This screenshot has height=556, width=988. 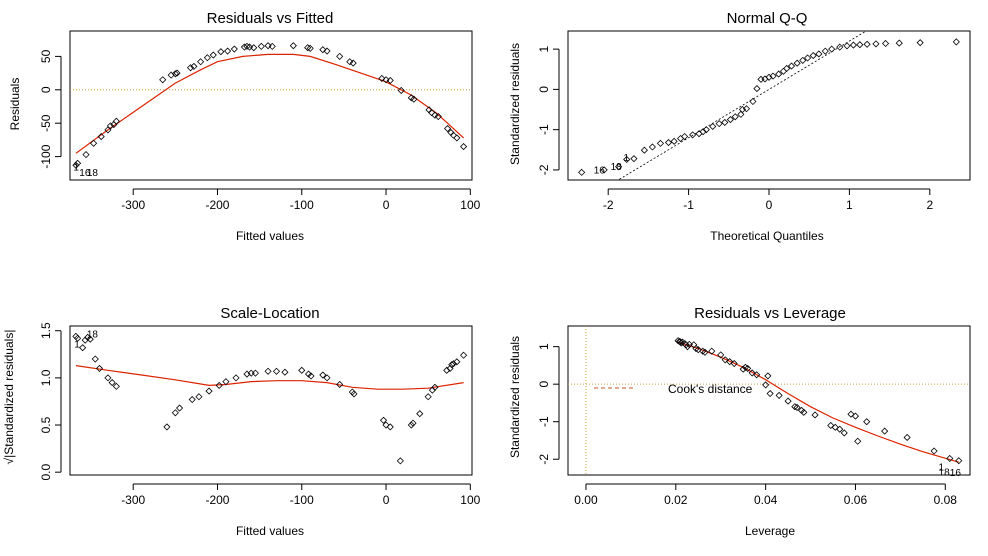 I want to click on qq-reference-line, so click(x=742, y=105).